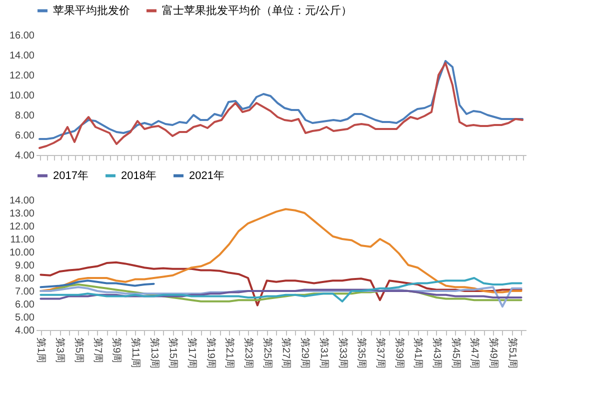  I want to click on x-tick-label: 第11周, so click(135, 353).